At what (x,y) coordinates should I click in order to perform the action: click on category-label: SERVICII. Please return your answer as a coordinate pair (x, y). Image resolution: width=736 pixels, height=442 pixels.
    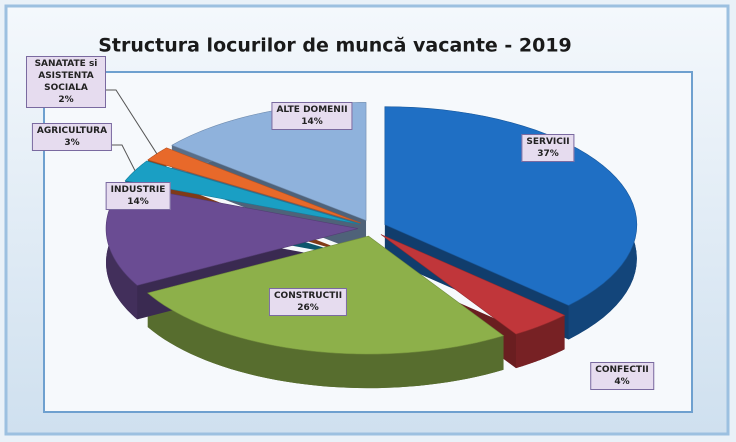
    Looking at the image, I should click on (548, 142).